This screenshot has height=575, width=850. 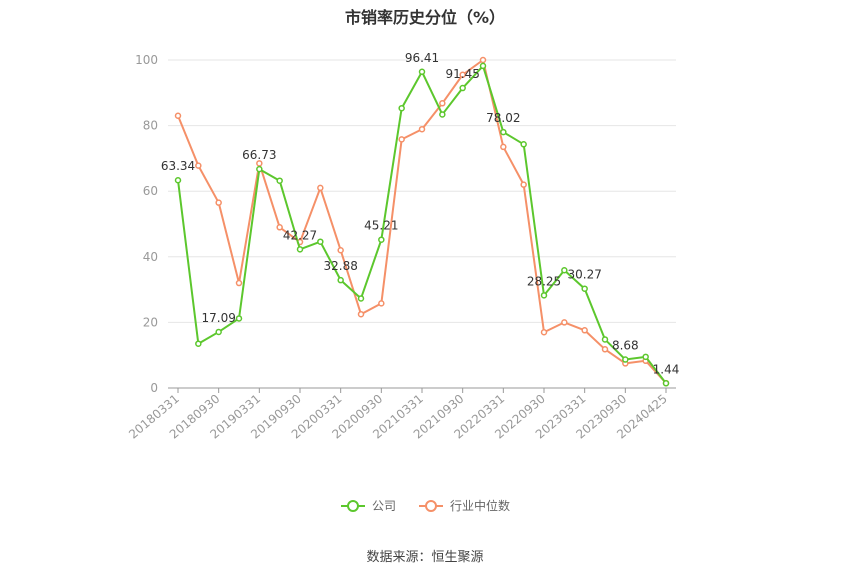 What do you see at coordinates (150, 257) in the screenshot?
I see `y-tick-label: 40` at bounding box center [150, 257].